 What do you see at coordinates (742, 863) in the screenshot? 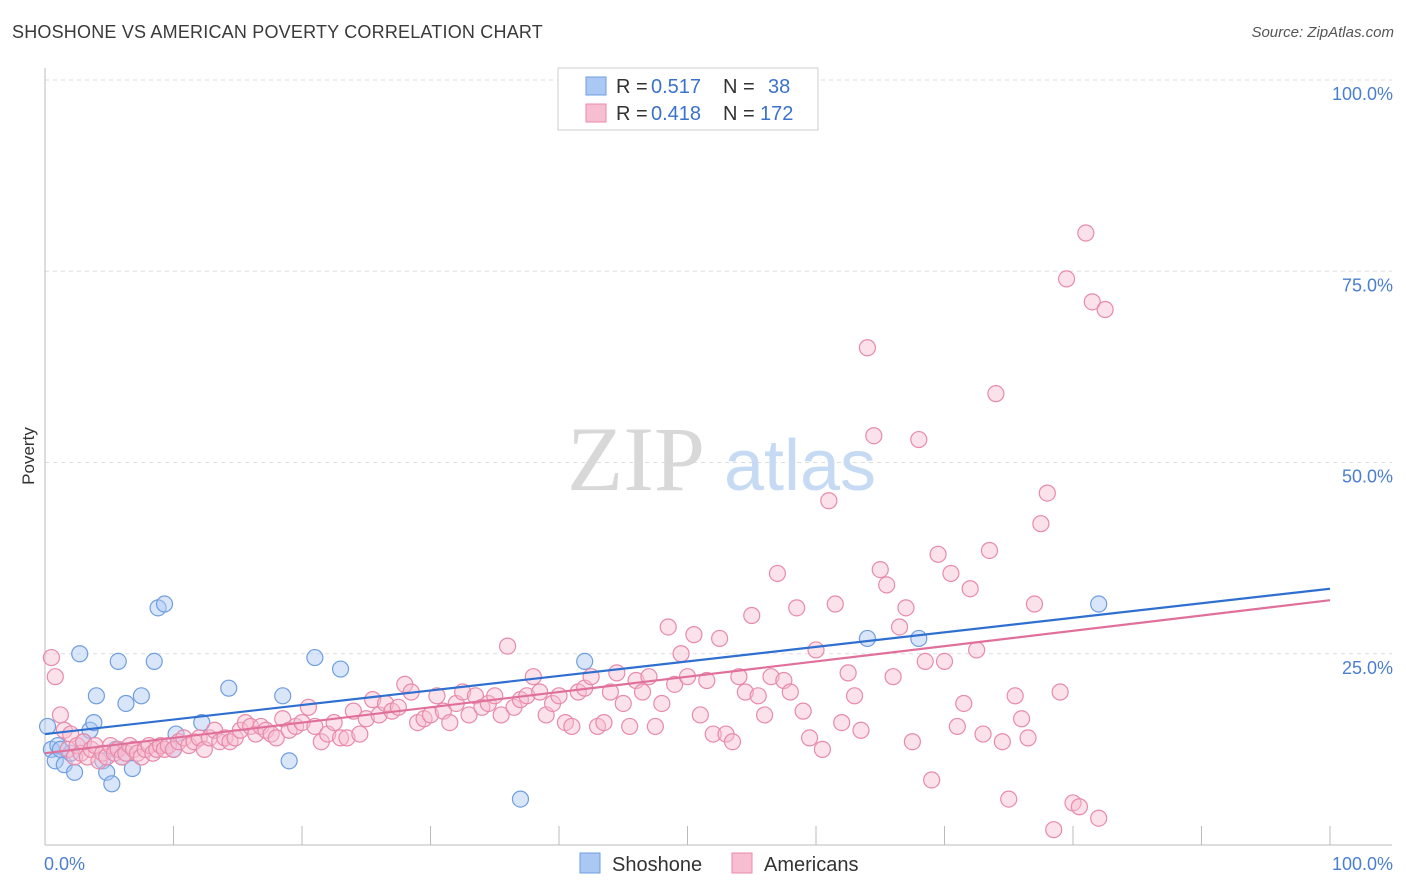
I see `legend-item-americans-swatch` at bounding box center [742, 863].